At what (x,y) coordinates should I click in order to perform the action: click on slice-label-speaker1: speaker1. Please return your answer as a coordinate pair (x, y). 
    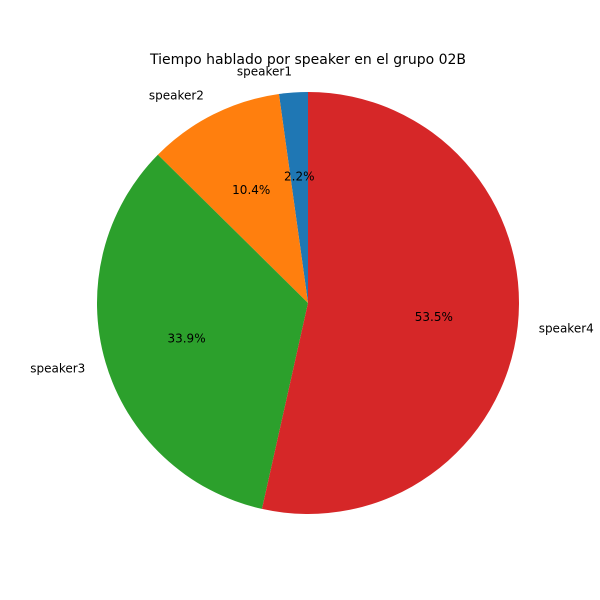
    Looking at the image, I should click on (264, 71).